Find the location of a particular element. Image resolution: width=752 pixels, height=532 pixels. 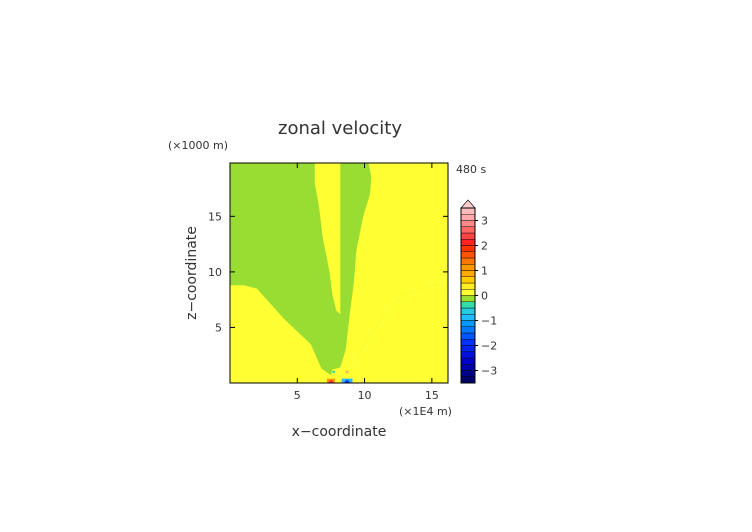

plot-frame is located at coordinates (339, 273).